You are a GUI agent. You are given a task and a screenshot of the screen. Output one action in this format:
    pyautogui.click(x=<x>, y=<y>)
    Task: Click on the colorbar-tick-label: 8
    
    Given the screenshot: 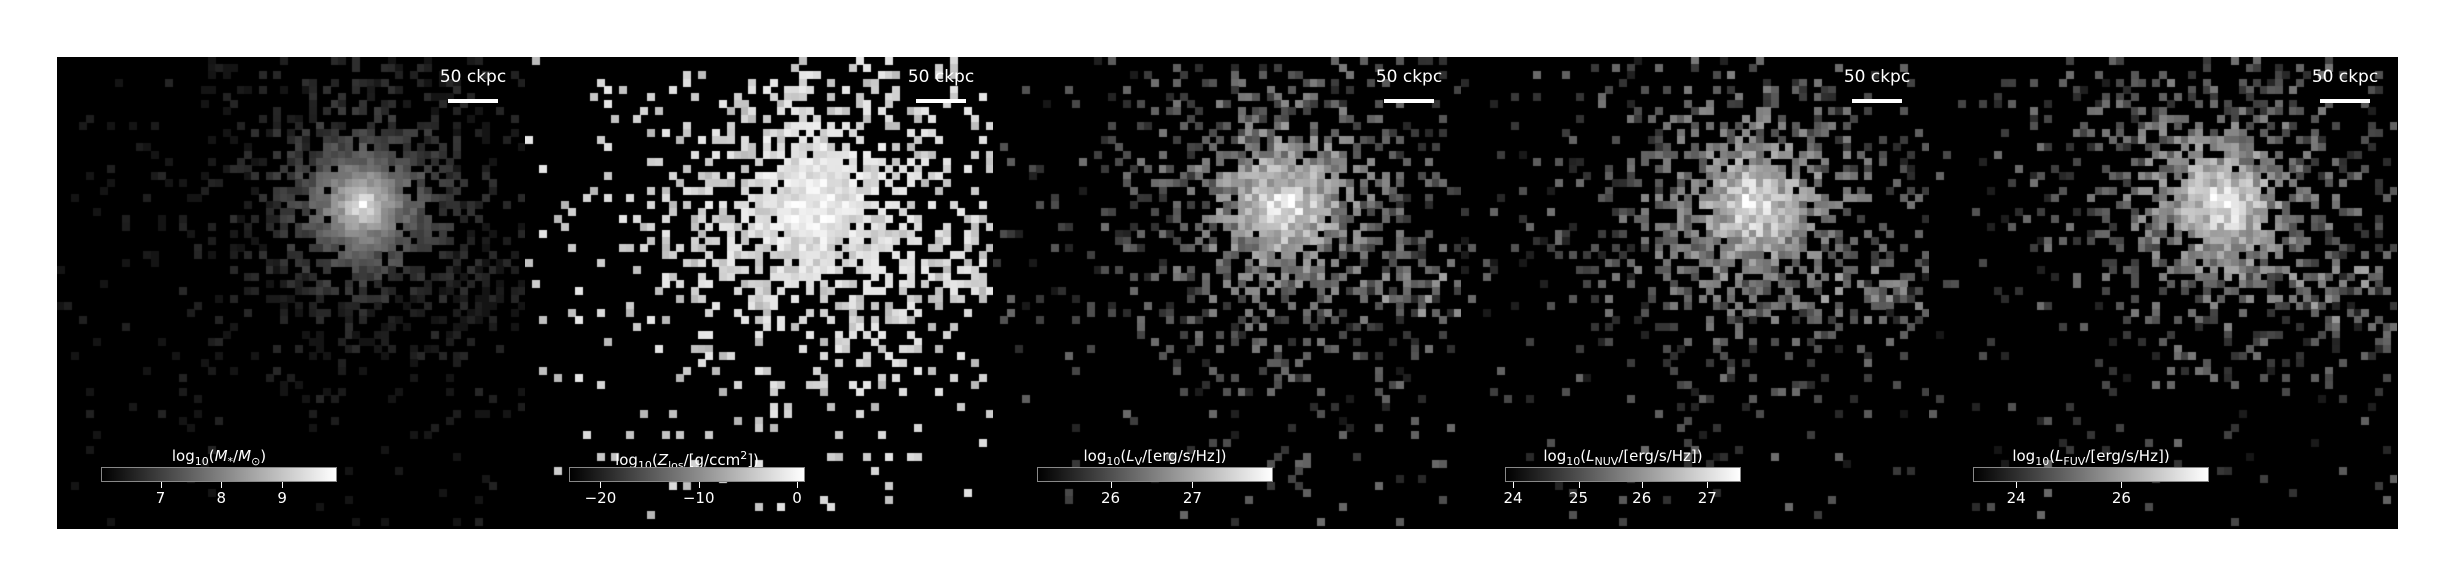 What is the action you would take?
    pyautogui.click(x=221, y=498)
    